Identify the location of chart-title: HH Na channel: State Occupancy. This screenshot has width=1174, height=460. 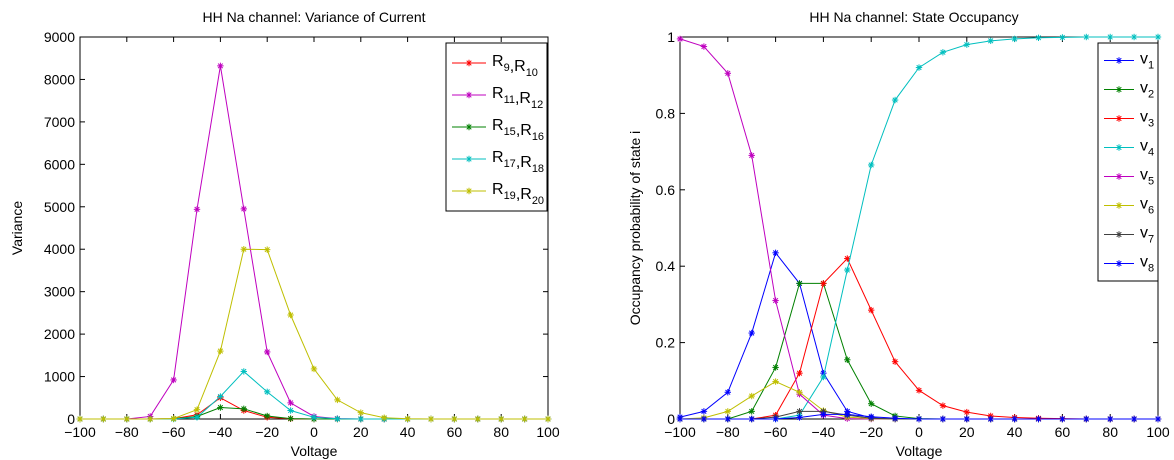
(913, 17).